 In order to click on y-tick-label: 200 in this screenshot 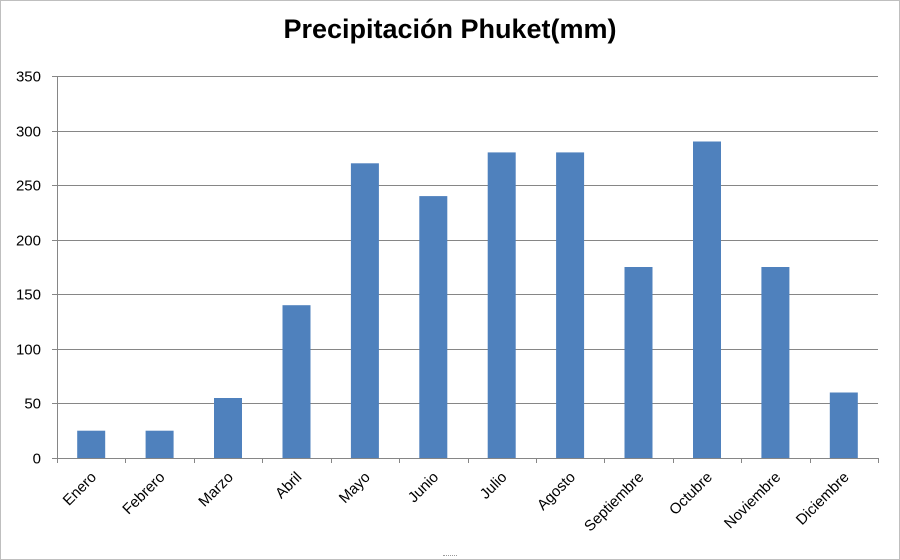, I will do `click(28, 241)`.